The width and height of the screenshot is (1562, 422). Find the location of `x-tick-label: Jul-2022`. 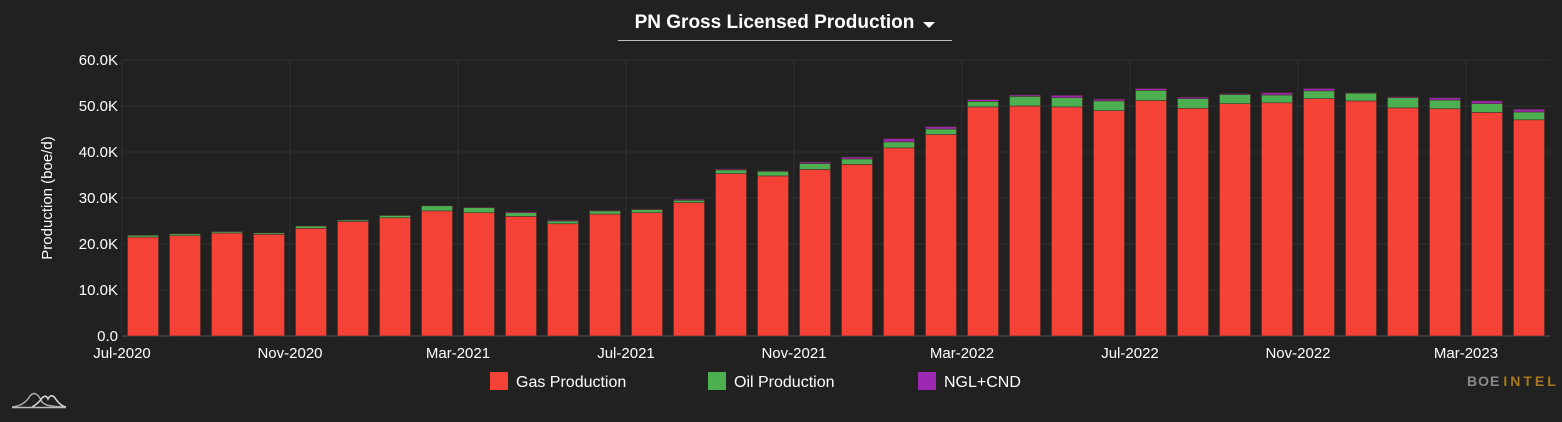

x-tick-label: Jul-2022 is located at coordinates (1130, 353).